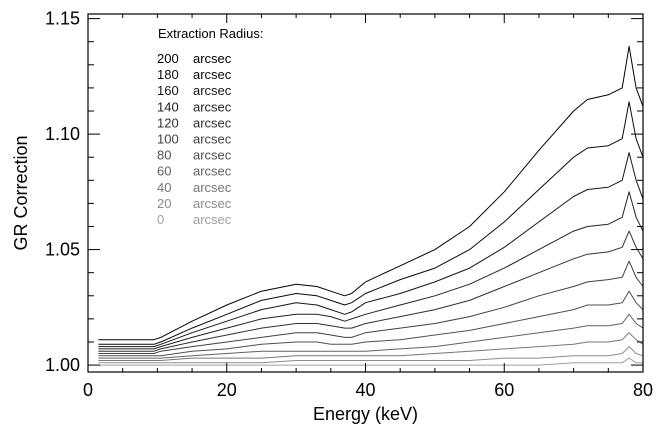  What do you see at coordinates (168, 139) in the screenshot?
I see `legend-radius-100: 100` at bounding box center [168, 139].